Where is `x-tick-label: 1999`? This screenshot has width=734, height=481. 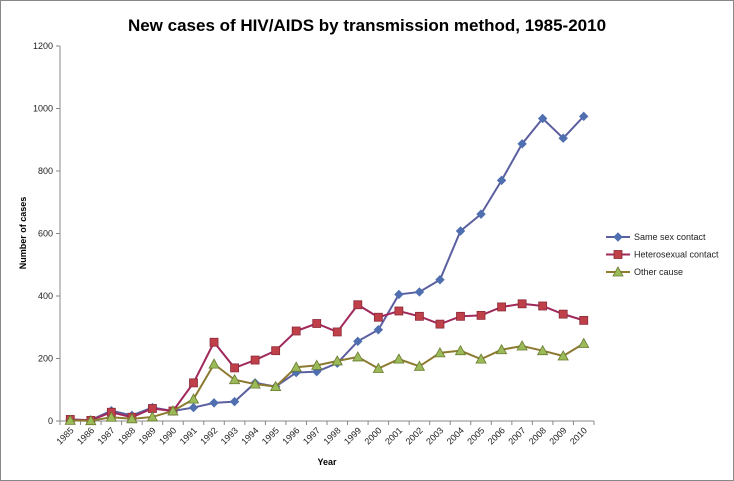 x-tick-label: 1999 is located at coordinates (352, 435).